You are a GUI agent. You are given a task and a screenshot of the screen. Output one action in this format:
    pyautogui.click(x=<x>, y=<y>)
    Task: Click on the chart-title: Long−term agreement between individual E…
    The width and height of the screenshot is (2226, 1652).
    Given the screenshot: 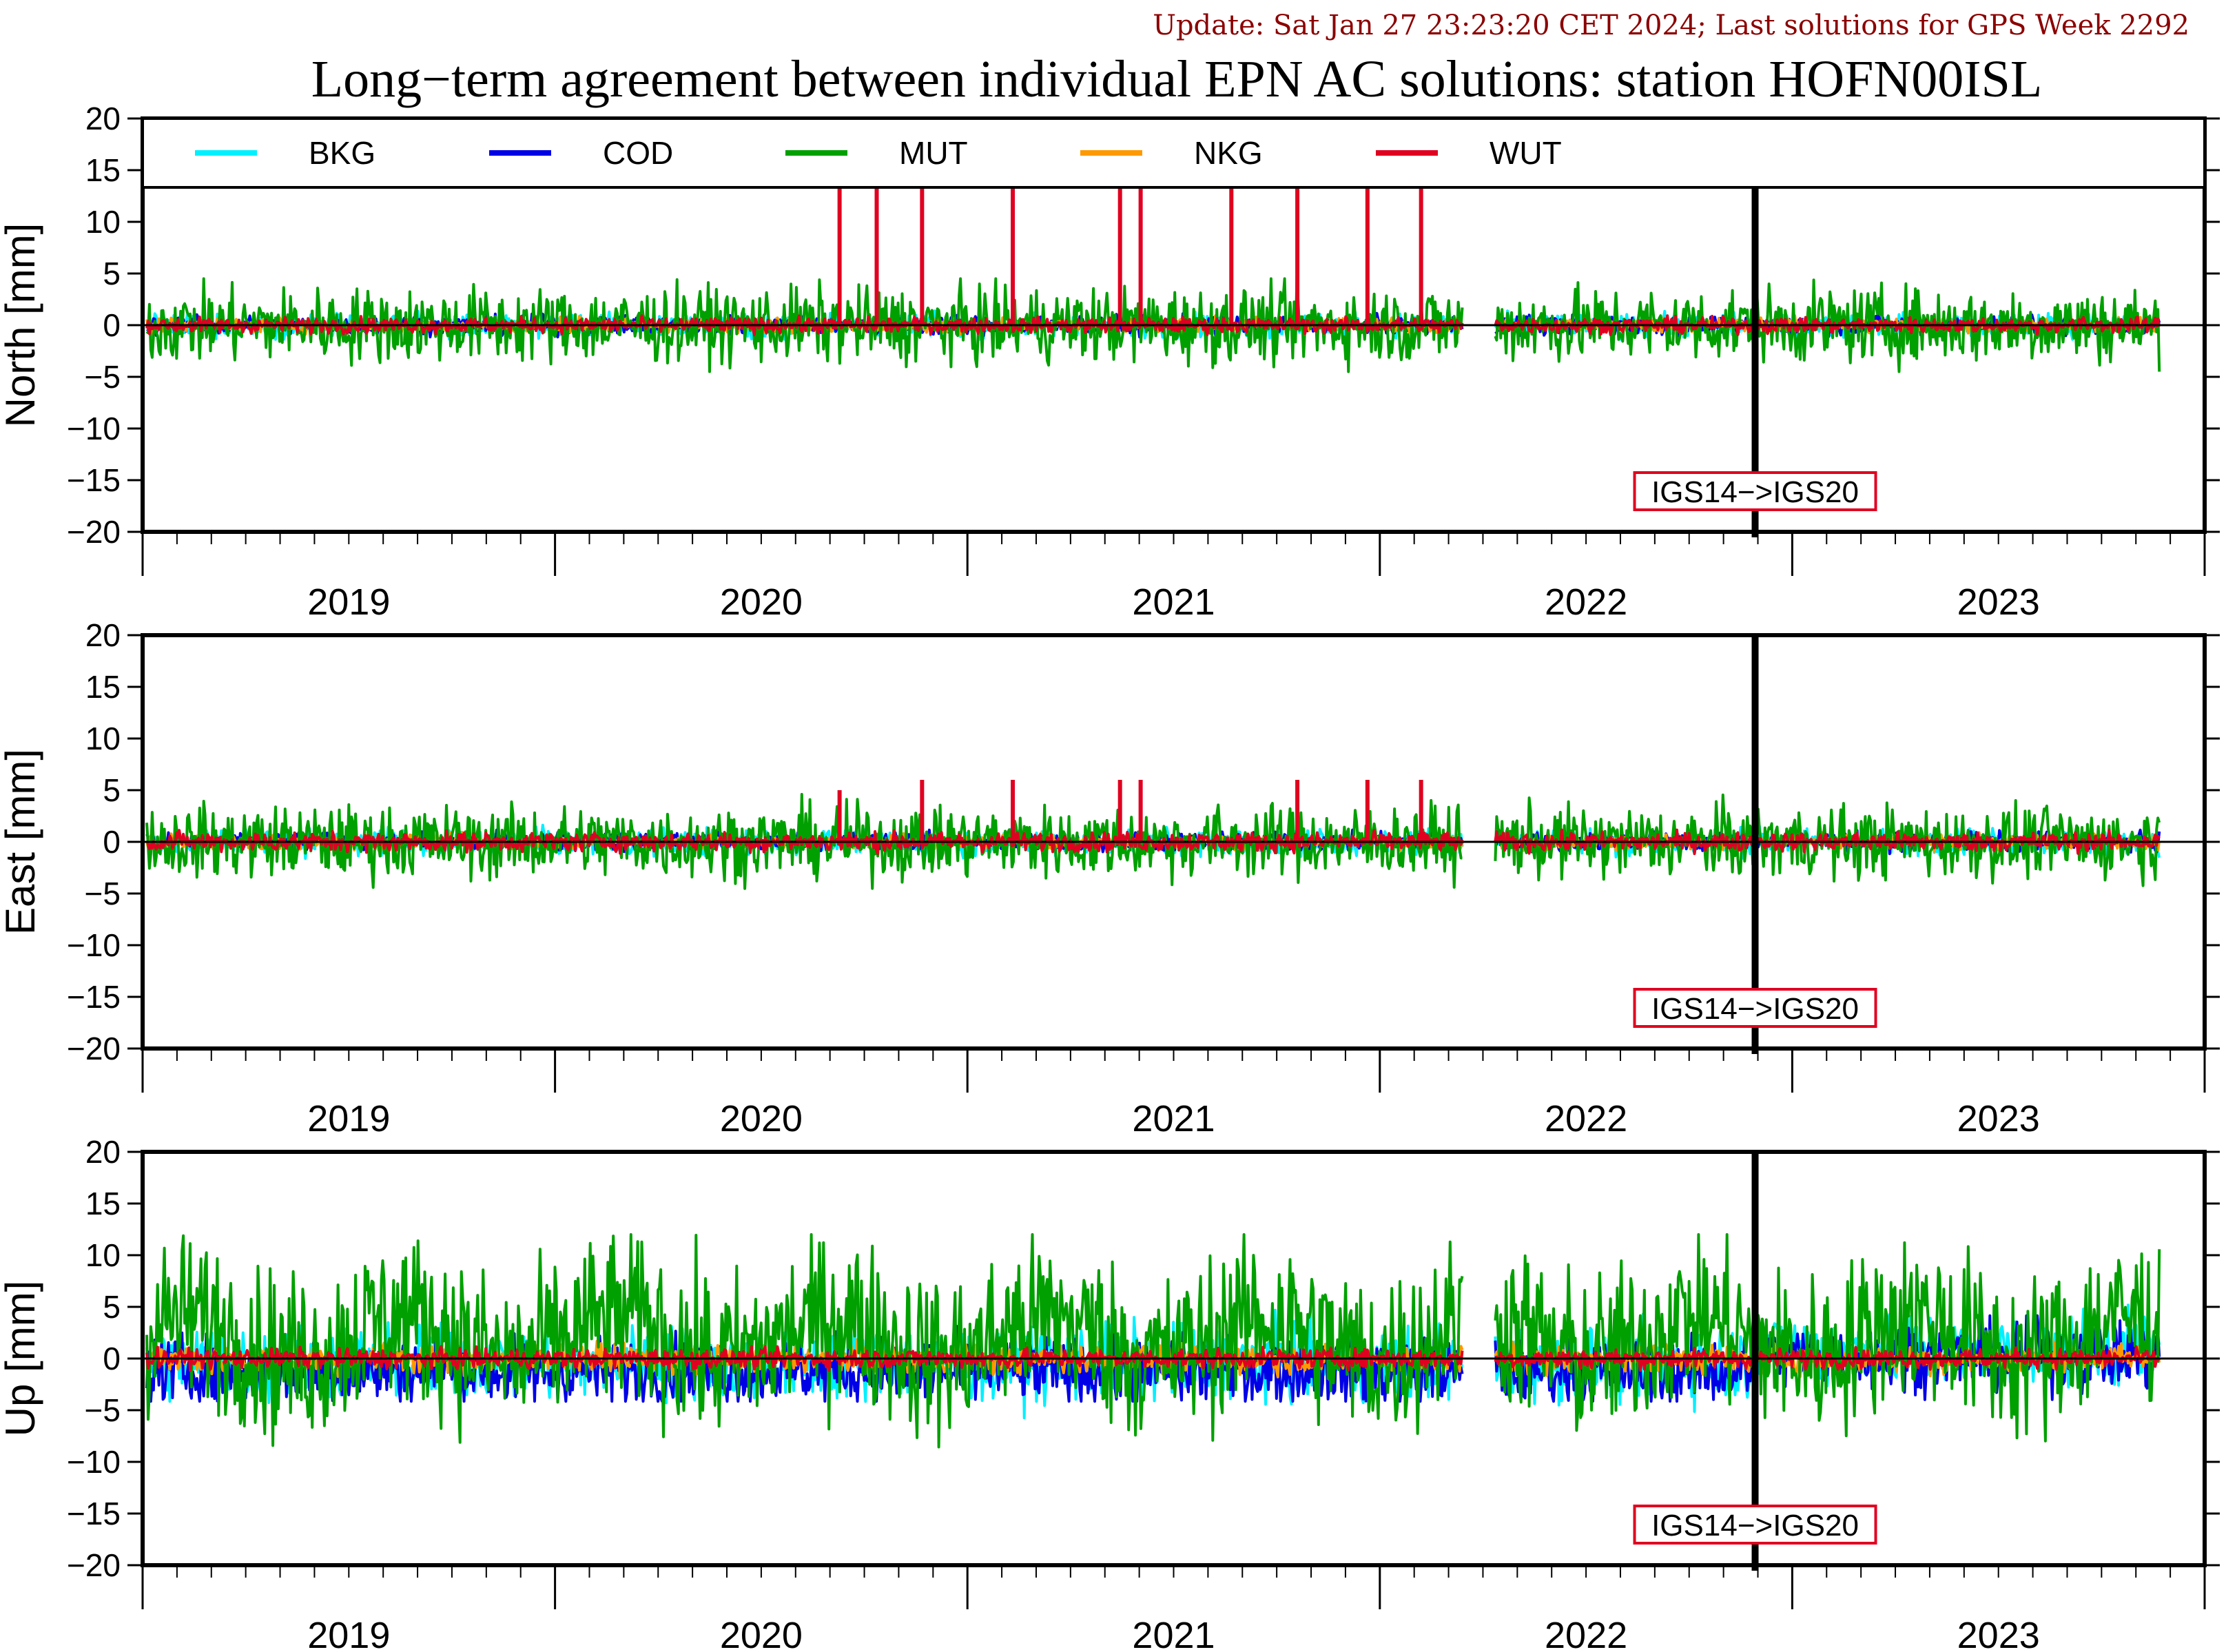 What is the action you would take?
    pyautogui.click(x=1177, y=79)
    